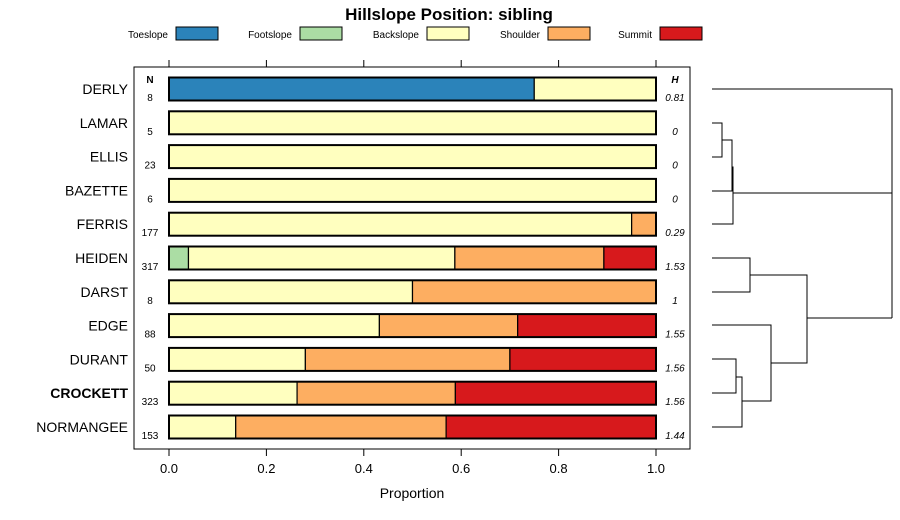  I want to click on bar-segment-crockett-backslope, so click(233, 393).